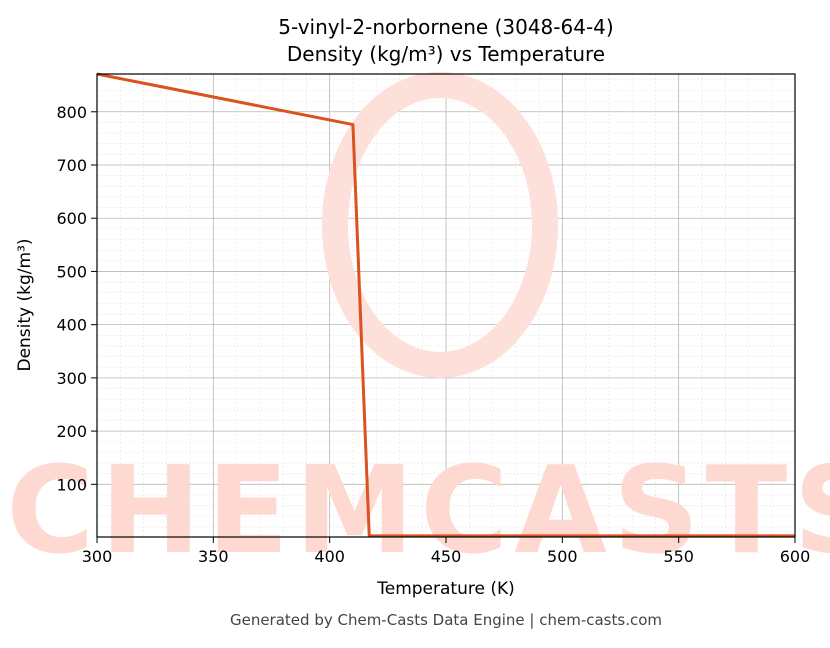 The height and width of the screenshot is (648, 830). Describe the element at coordinates (445, 27) in the screenshot. I see `chart-title: 5-vinyl-2-norbornene (3048-64-4)` at that location.